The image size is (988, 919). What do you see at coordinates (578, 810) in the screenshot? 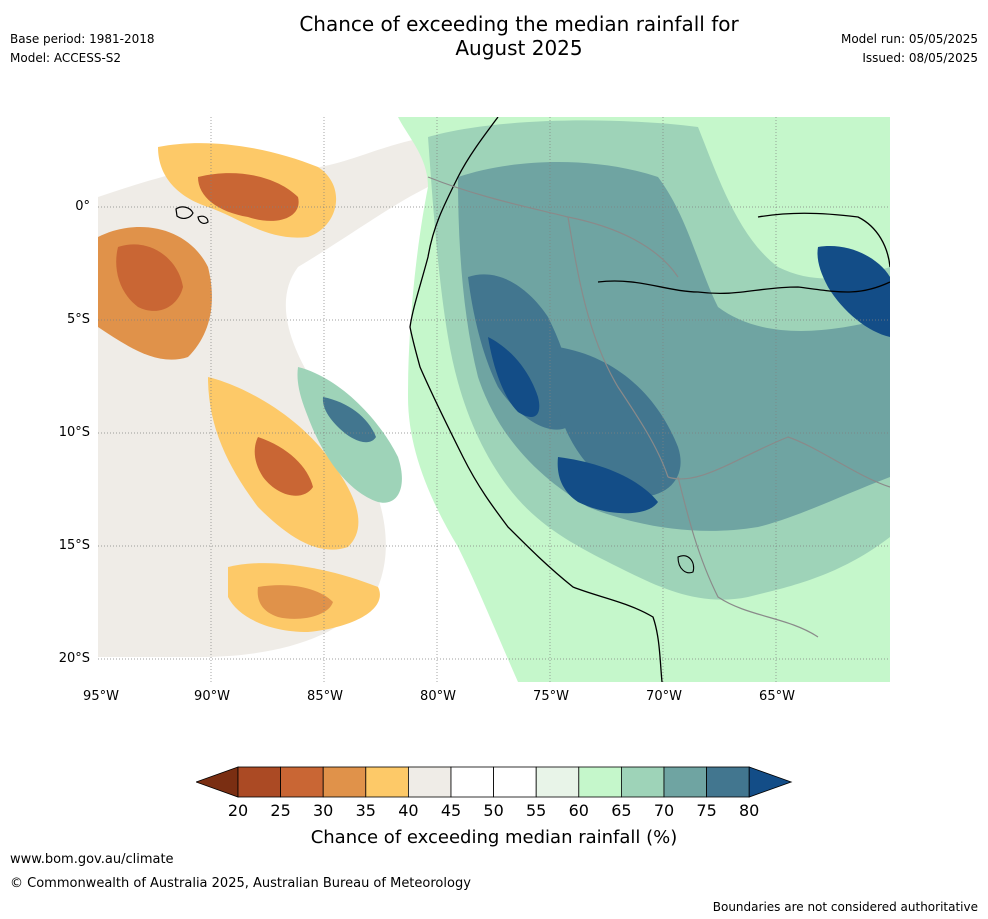
I see `colorbar-tick-label: 60` at bounding box center [578, 810].